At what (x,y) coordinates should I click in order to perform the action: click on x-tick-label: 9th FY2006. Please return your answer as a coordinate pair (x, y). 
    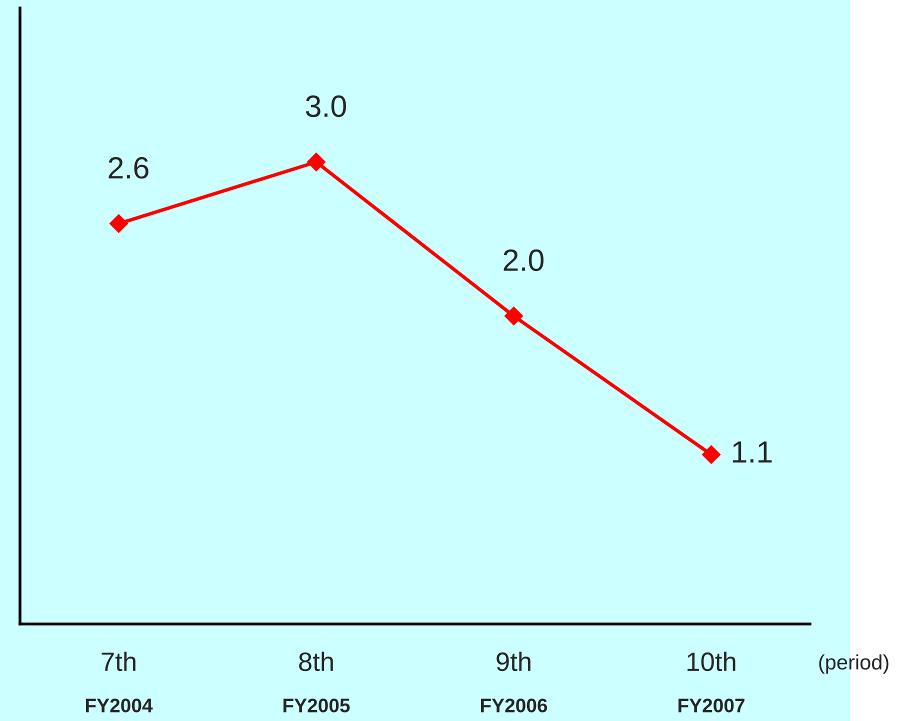
    Looking at the image, I should click on (514, 682).